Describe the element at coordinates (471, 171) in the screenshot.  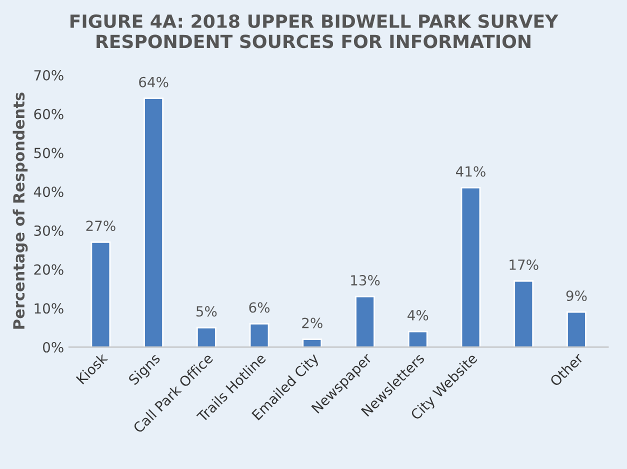
I see `data-label: 41%` at that location.